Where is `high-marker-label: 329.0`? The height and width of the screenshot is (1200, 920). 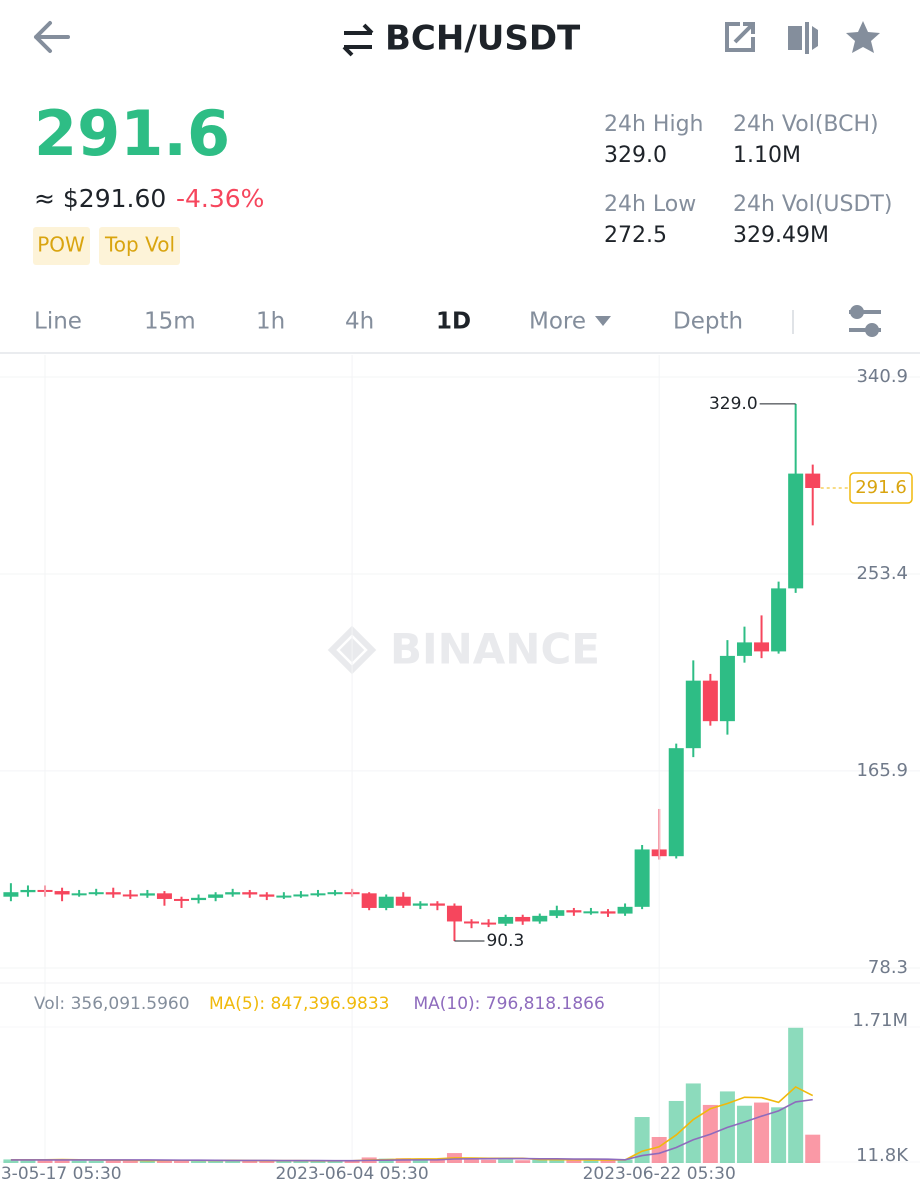 high-marker-label: 329.0 is located at coordinates (733, 404).